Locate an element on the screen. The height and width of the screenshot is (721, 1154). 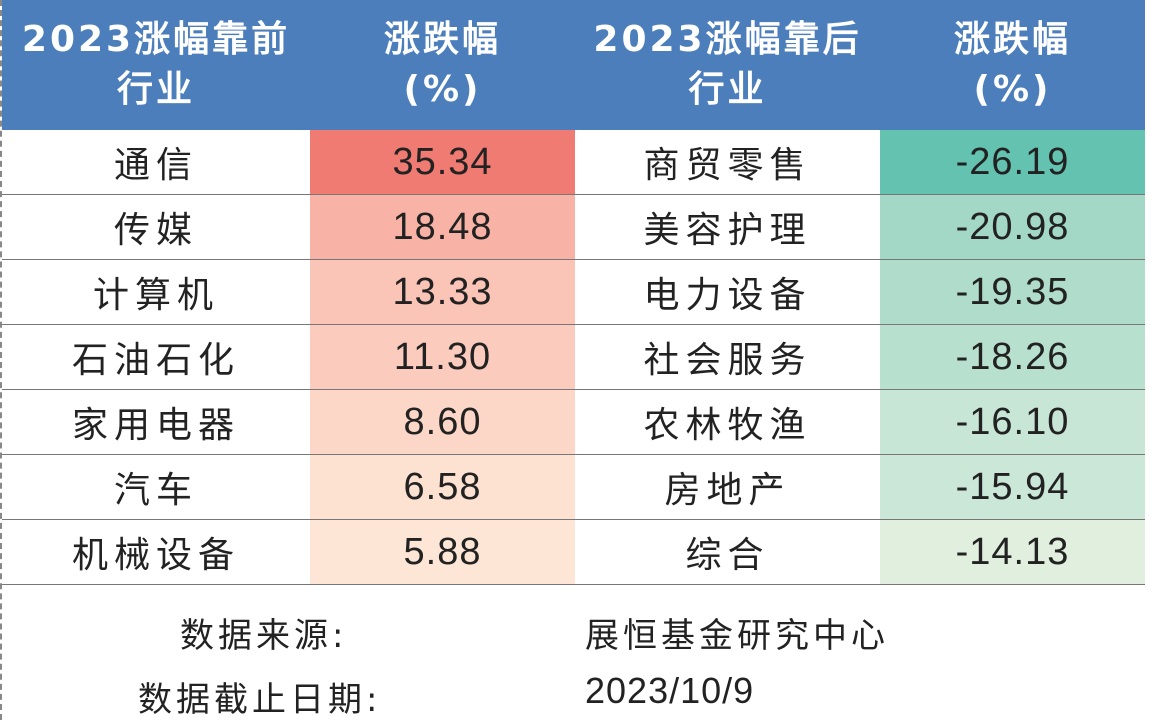
table-row: 家用电器 8.60 农林牧渔 -16.10 is located at coordinates (573, 422).